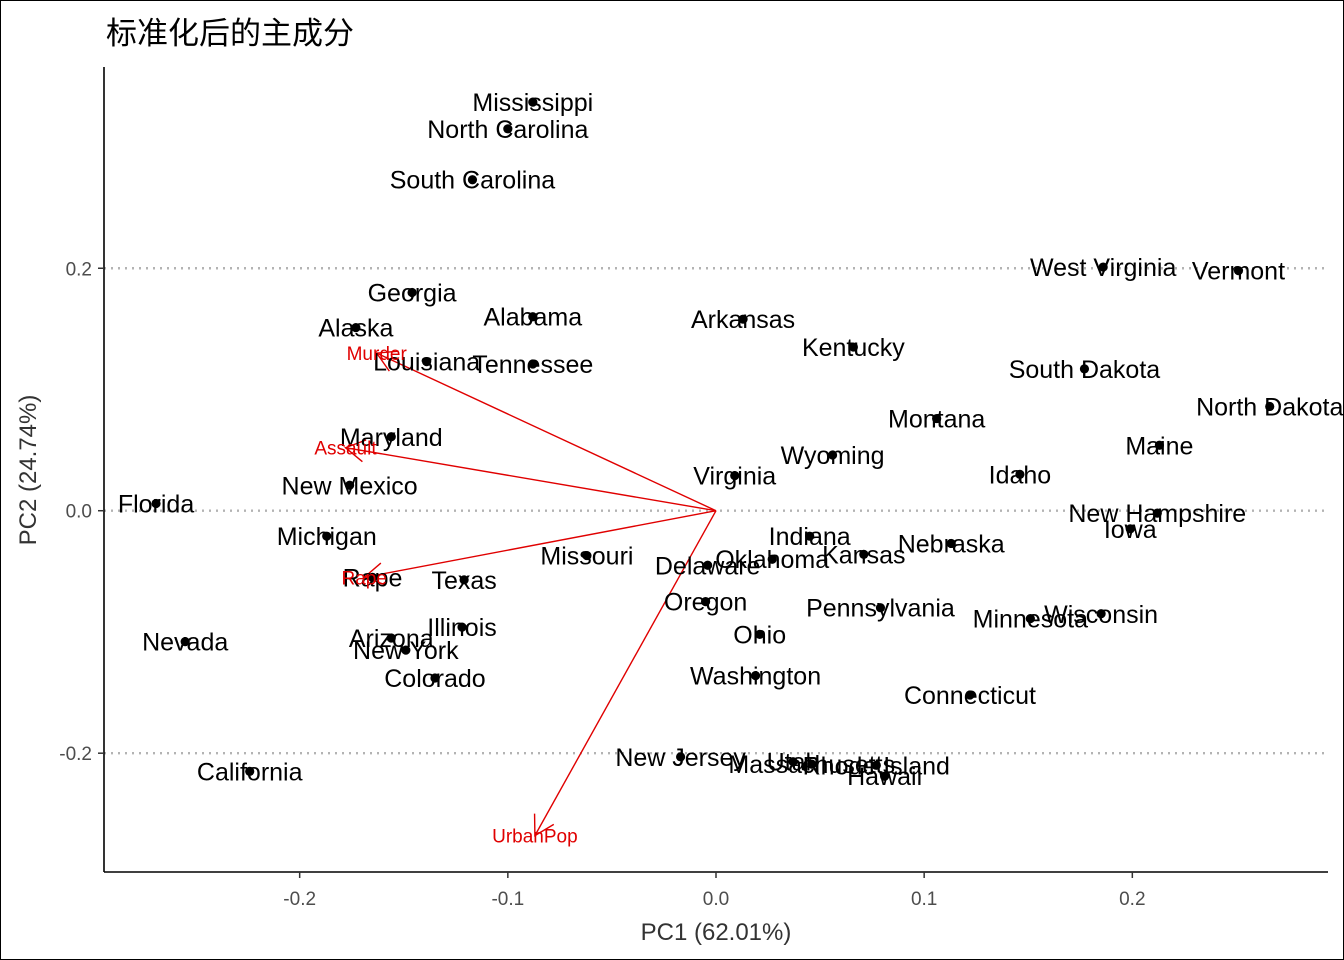 Image resolution: width=1344 pixels, height=960 pixels. I want to click on point-label-new-jersey: New Jersey, so click(680, 758).